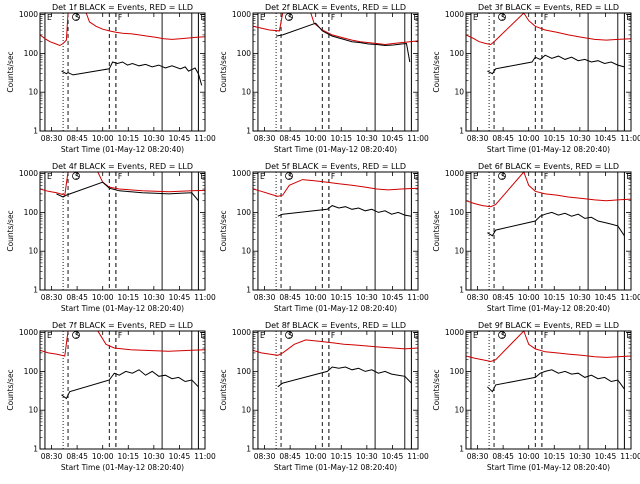 This screenshot has width=640, height=484. What do you see at coordinates (122, 325) in the screenshot?
I see `panel-title: Det 7f BLACK = Events, RED = LLD` at bounding box center [122, 325].